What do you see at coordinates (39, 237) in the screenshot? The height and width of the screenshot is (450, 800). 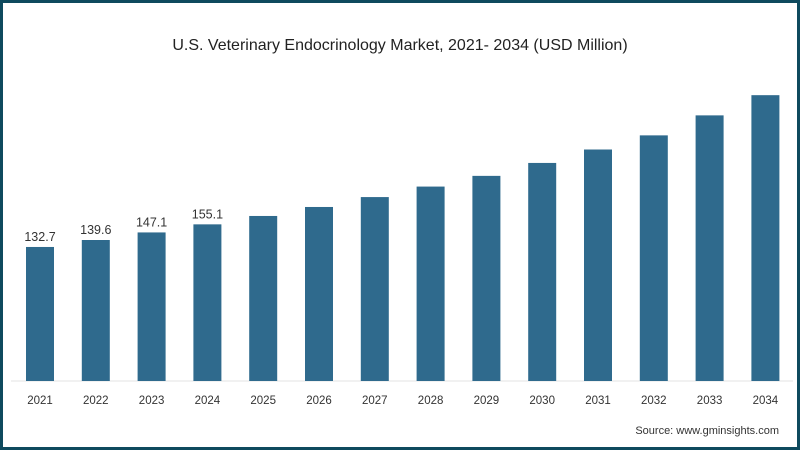 I see `data-label: 132.7` at bounding box center [39, 237].